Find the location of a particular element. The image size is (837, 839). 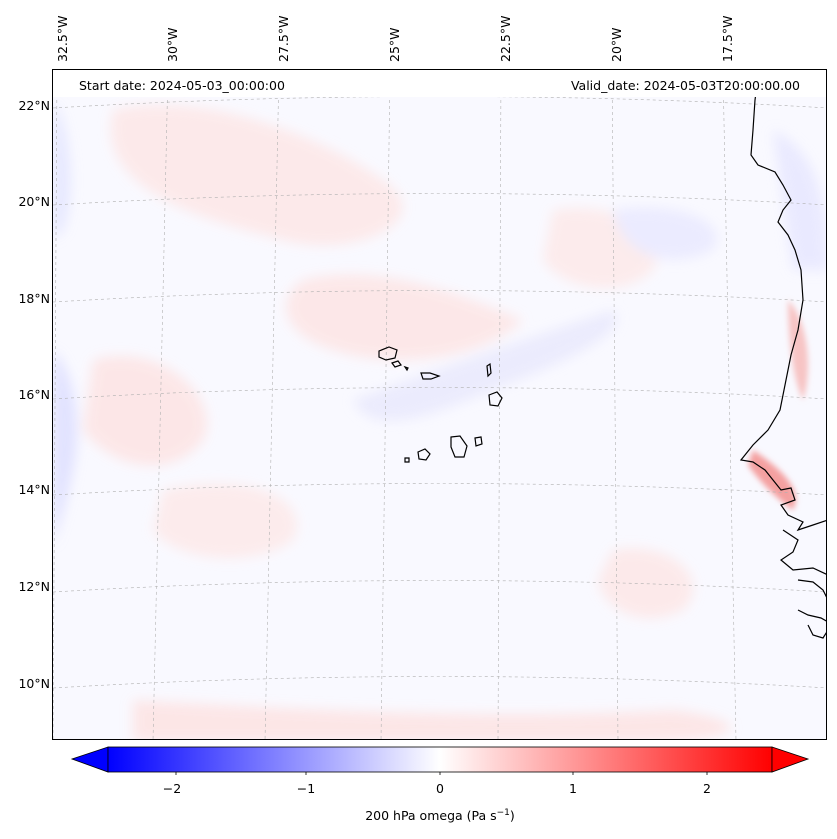

colorbar-extend-low is located at coordinates (89, 759).